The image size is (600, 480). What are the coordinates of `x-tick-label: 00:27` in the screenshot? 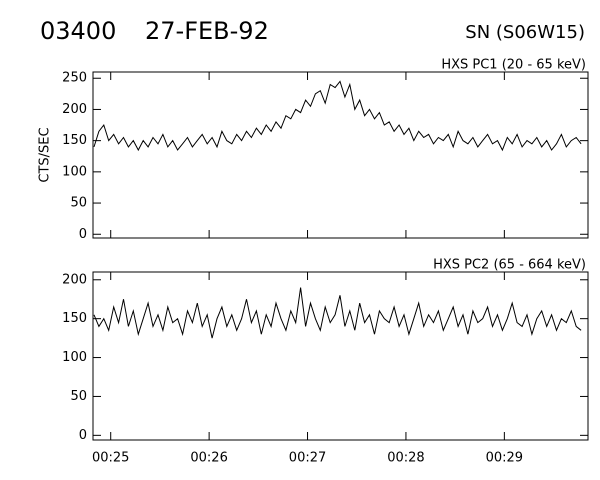 It's located at (307, 458).